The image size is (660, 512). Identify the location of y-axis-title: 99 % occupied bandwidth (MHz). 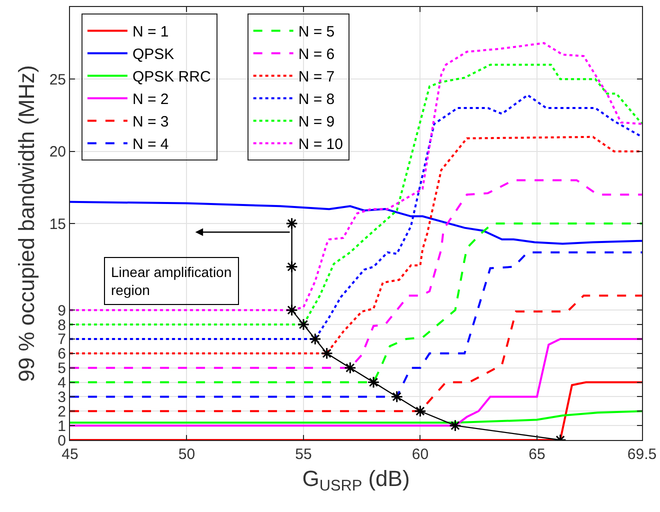
(27, 223).